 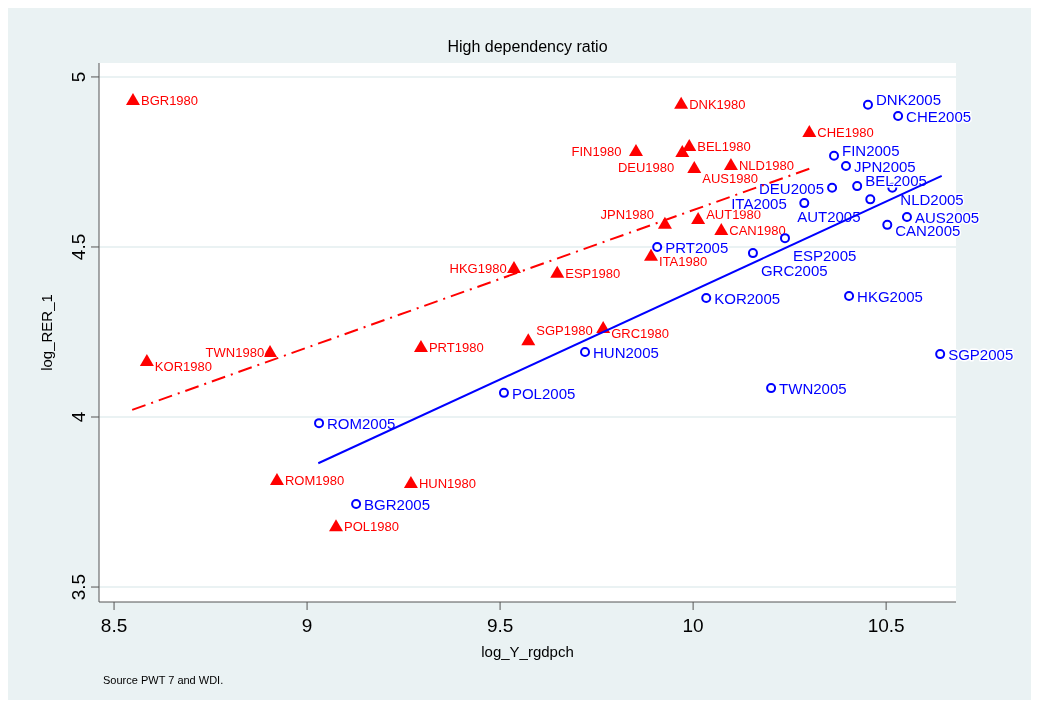 What do you see at coordinates (169, 101) in the screenshot?
I see `data-label: BGR1980` at bounding box center [169, 101].